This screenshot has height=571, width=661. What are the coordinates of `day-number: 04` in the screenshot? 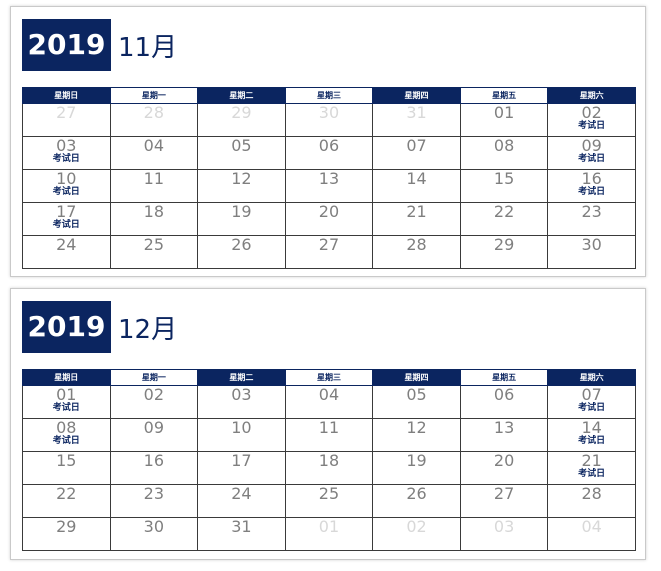 It's located at (329, 394).